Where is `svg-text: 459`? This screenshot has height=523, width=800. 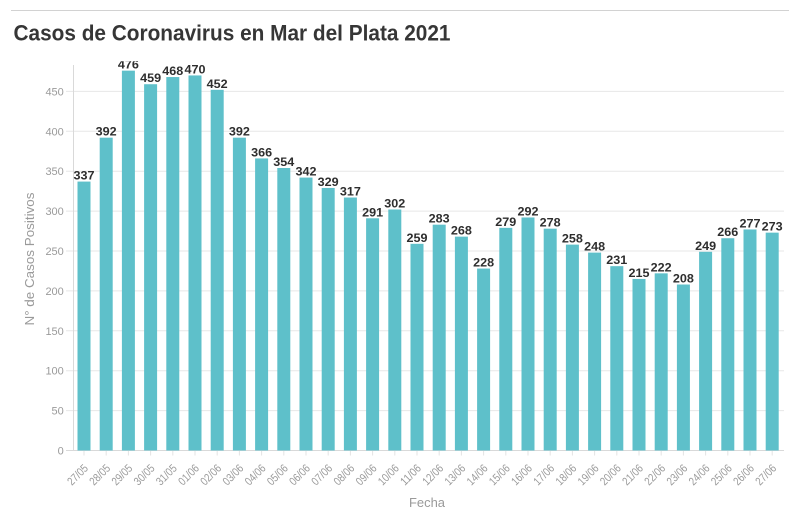 svg-text: 459 is located at coordinates (150, 78).